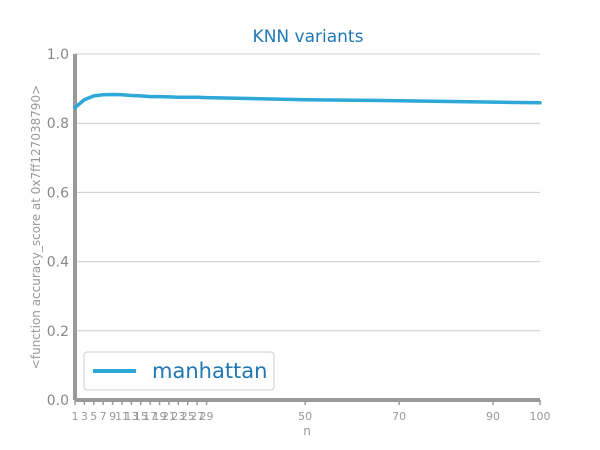 Image resolution: width=600 pixels, height=450 pixels. Describe the element at coordinates (58, 263) in the screenshot. I see `y-tick-label: 0.4` at that location.